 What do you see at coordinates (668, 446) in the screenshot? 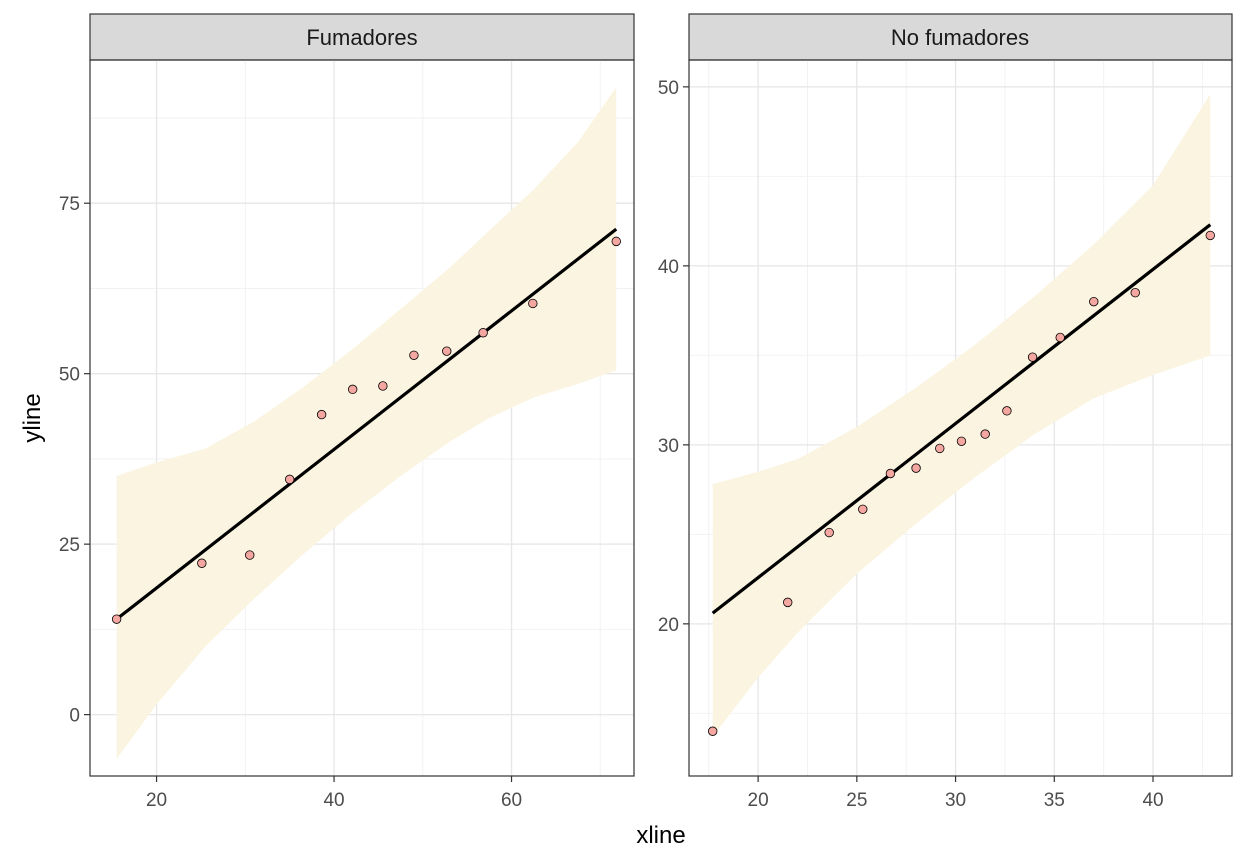
I see `y-tick-label: 30` at bounding box center [668, 446].